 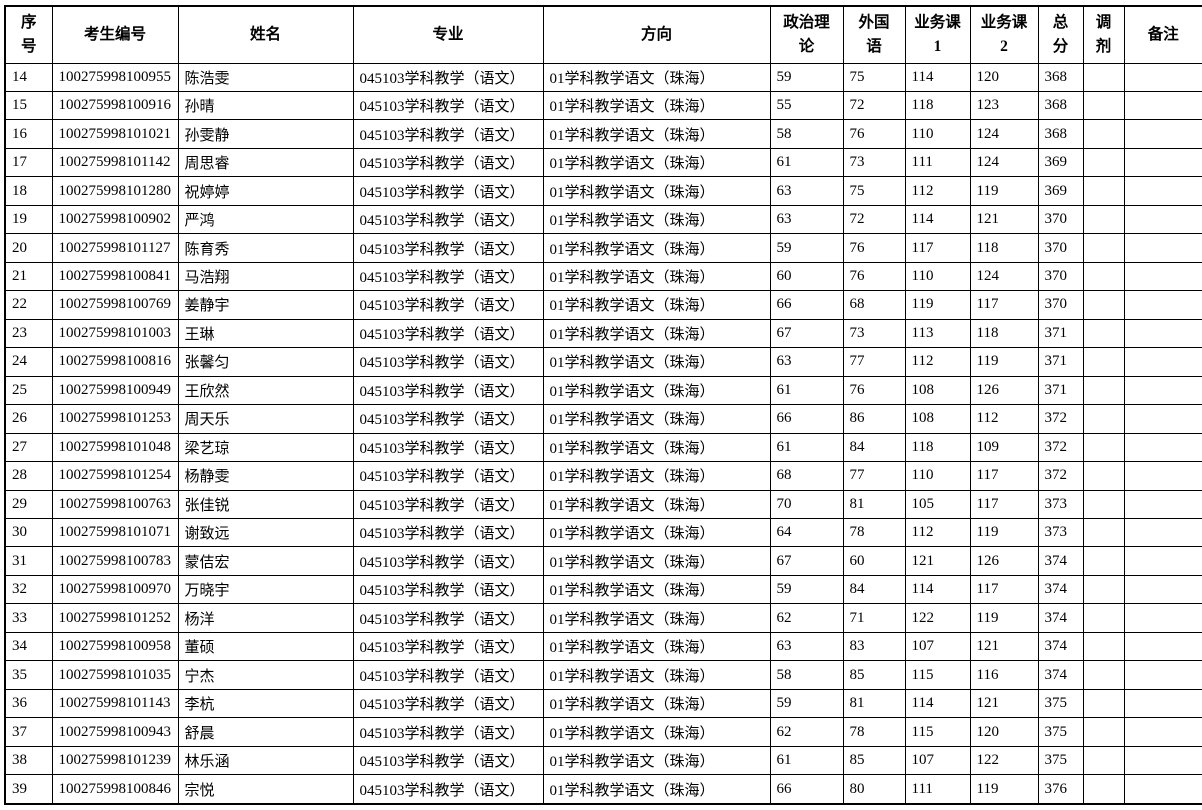 What do you see at coordinates (265, 646) in the screenshot?
I see `cell-name: 董硕` at bounding box center [265, 646].